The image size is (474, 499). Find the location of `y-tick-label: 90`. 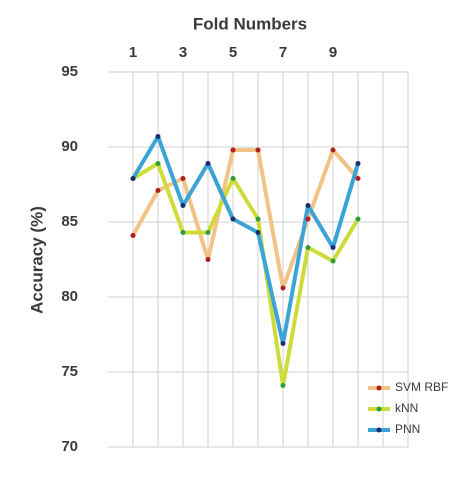

y-tick-label: 90 is located at coordinates (69, 146).